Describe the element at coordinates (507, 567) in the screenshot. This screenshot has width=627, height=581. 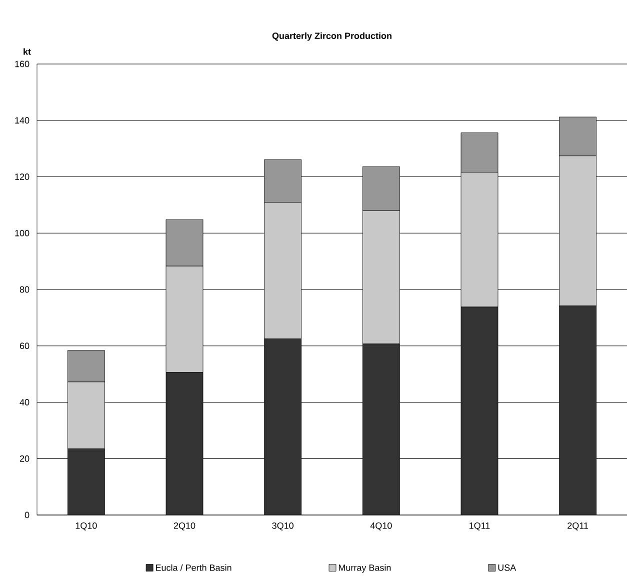
I see `legend-label: USA` at that location.